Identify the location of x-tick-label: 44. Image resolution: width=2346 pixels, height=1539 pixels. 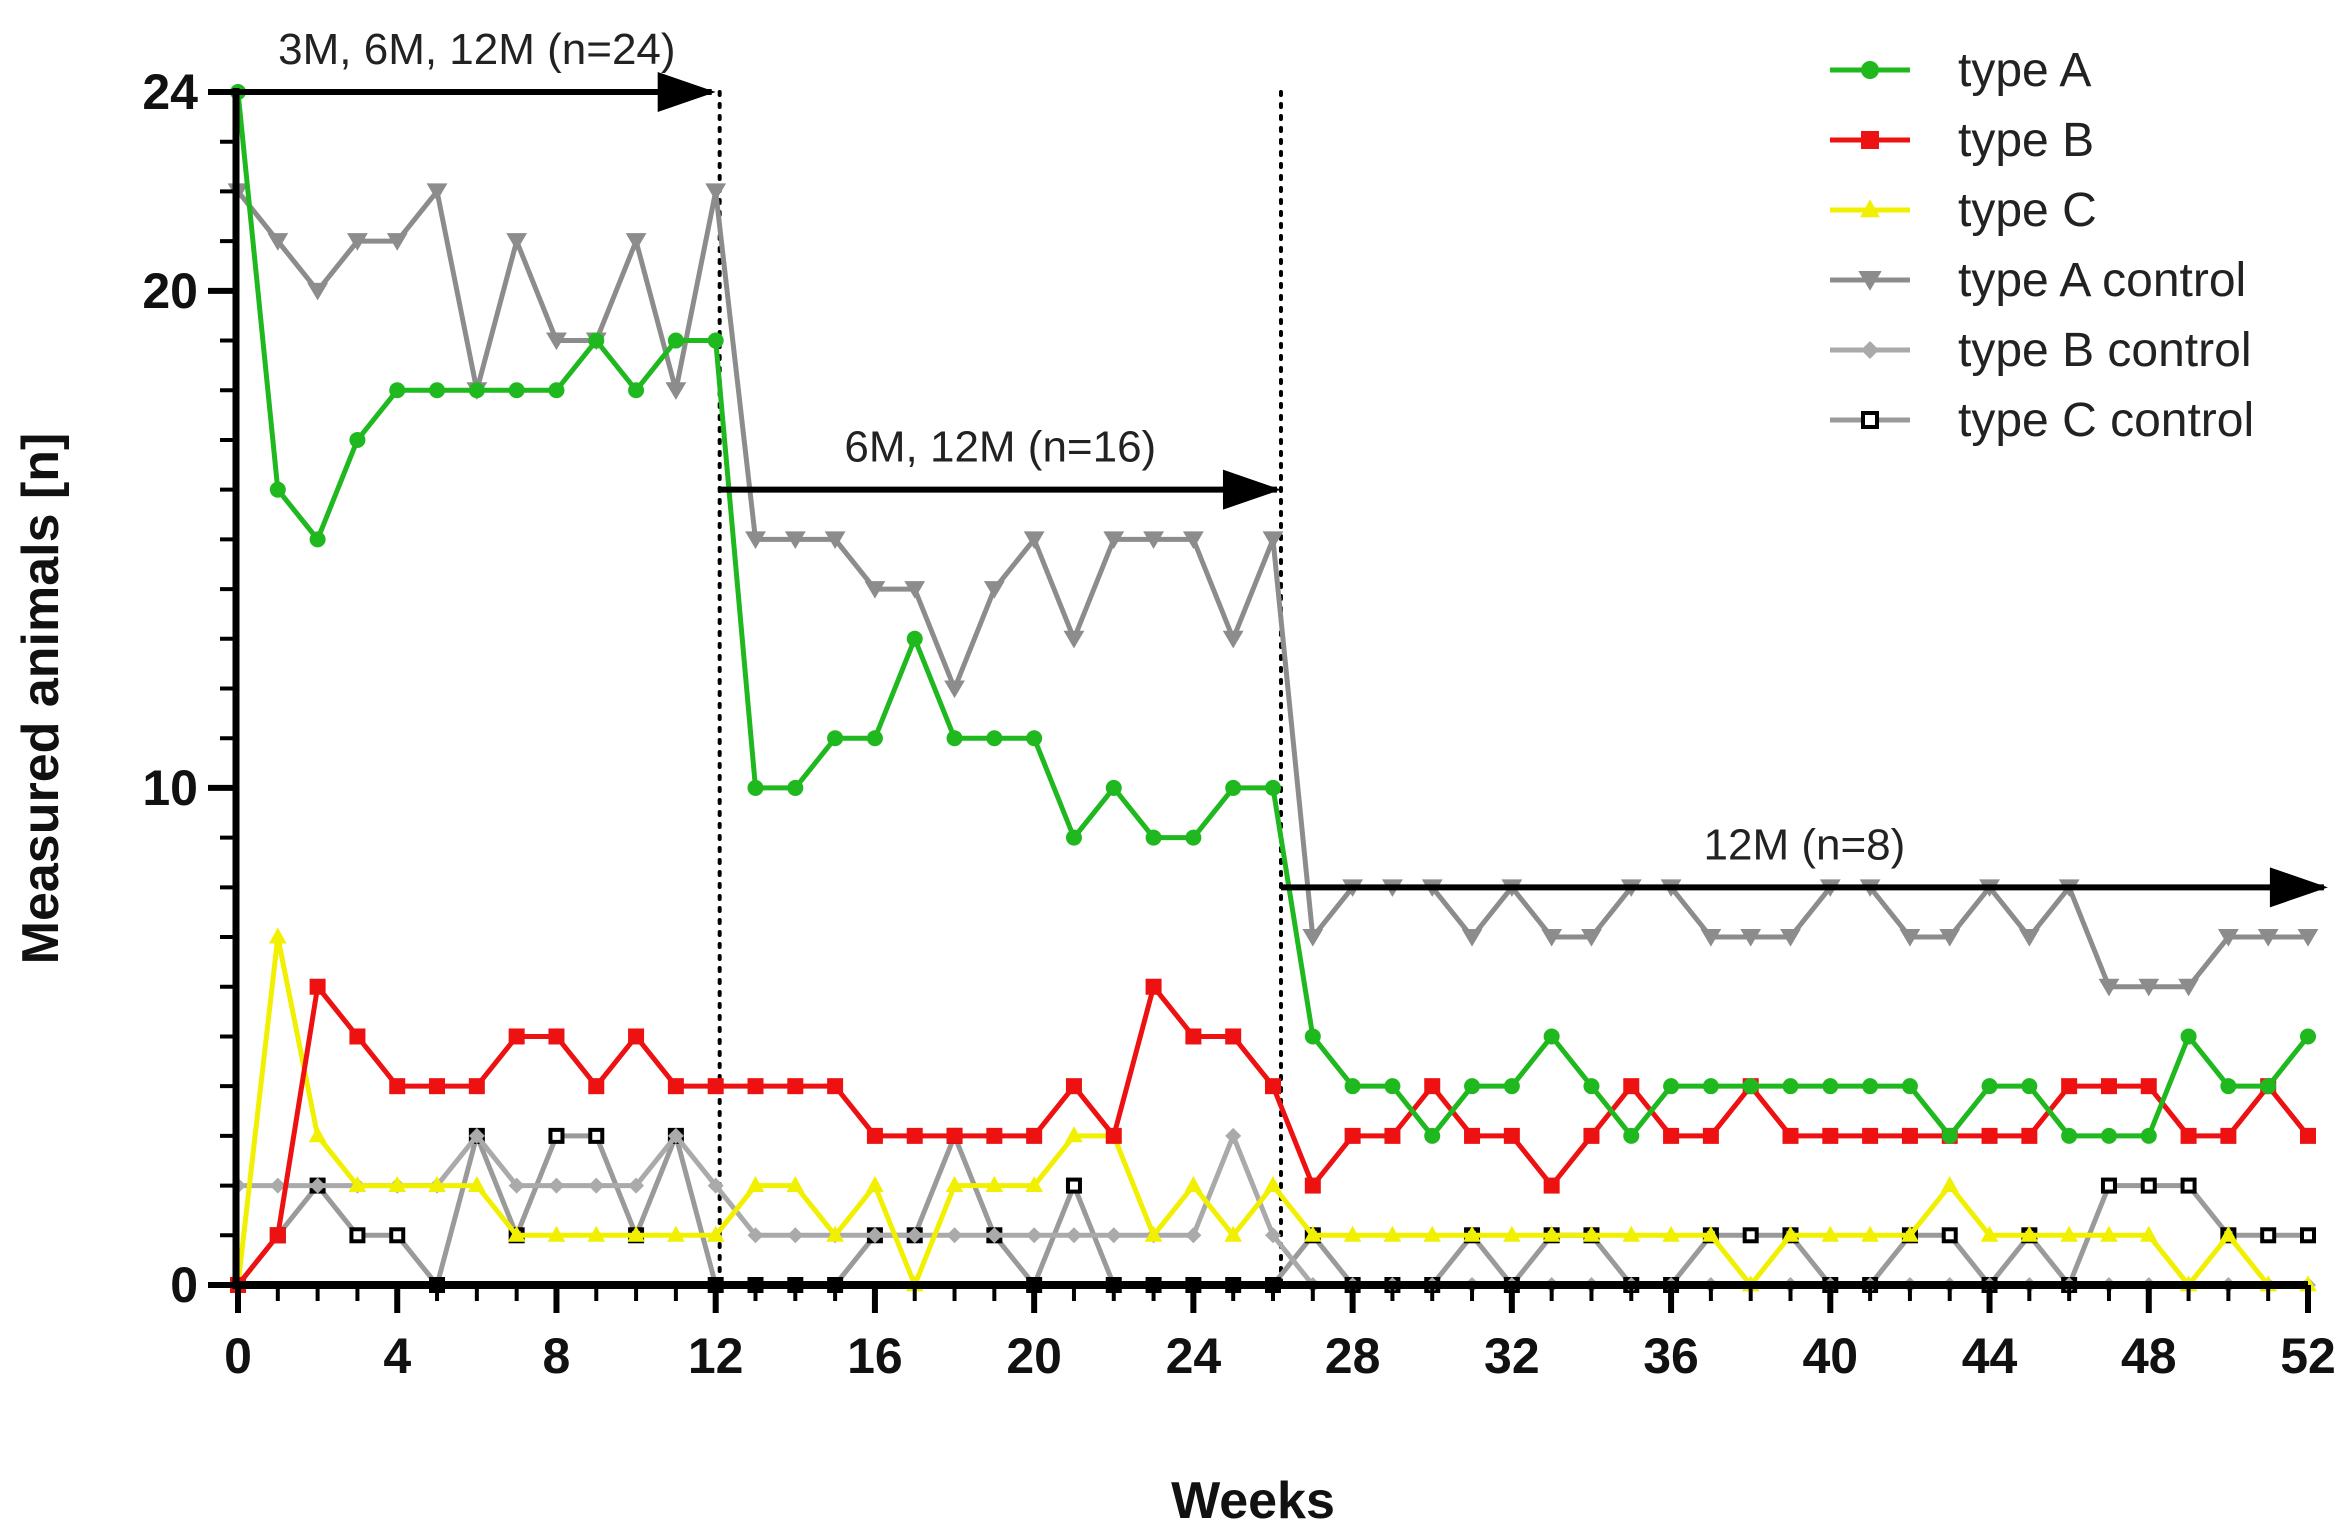
(1990, 1356).